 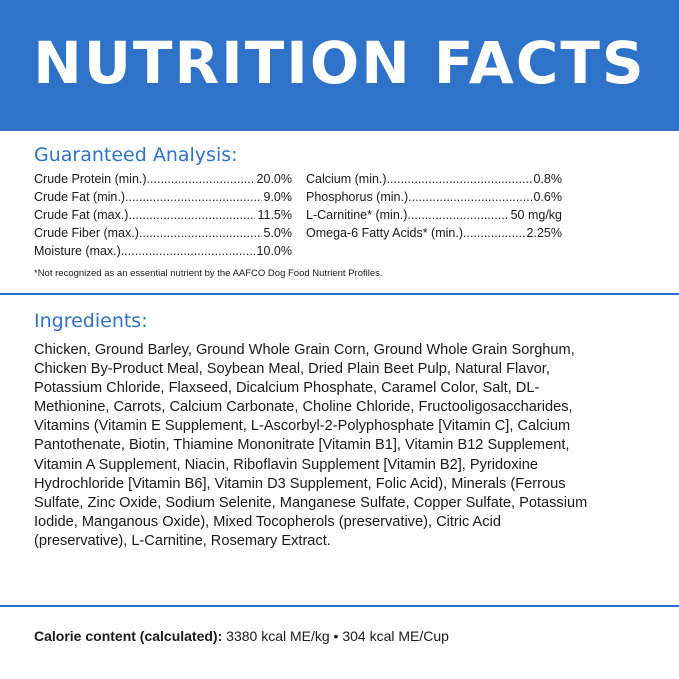 I want to click on analysis-row: Crude Fat (min.) 9.0%, so click(x=163, y=197).